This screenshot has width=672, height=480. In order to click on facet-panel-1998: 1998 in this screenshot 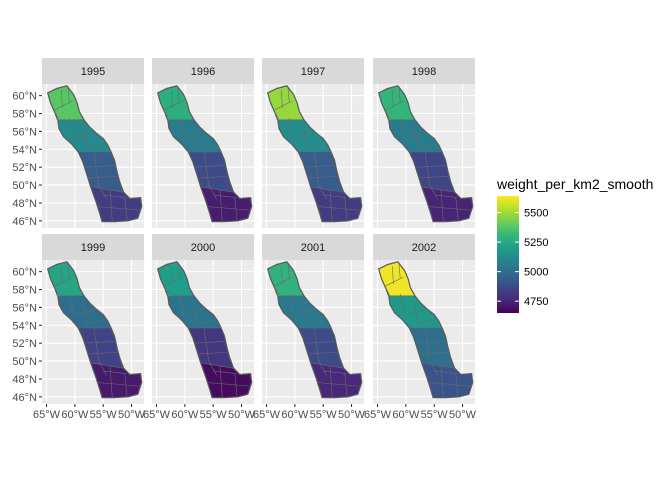, I will do `click(424, 143)`.